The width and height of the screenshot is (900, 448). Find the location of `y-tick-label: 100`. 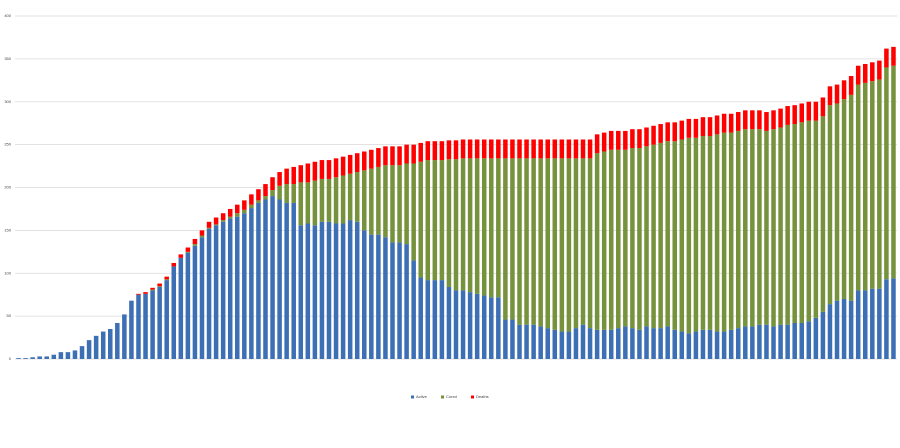

y-tick-label: 100 is located at coordinates (7, 272).